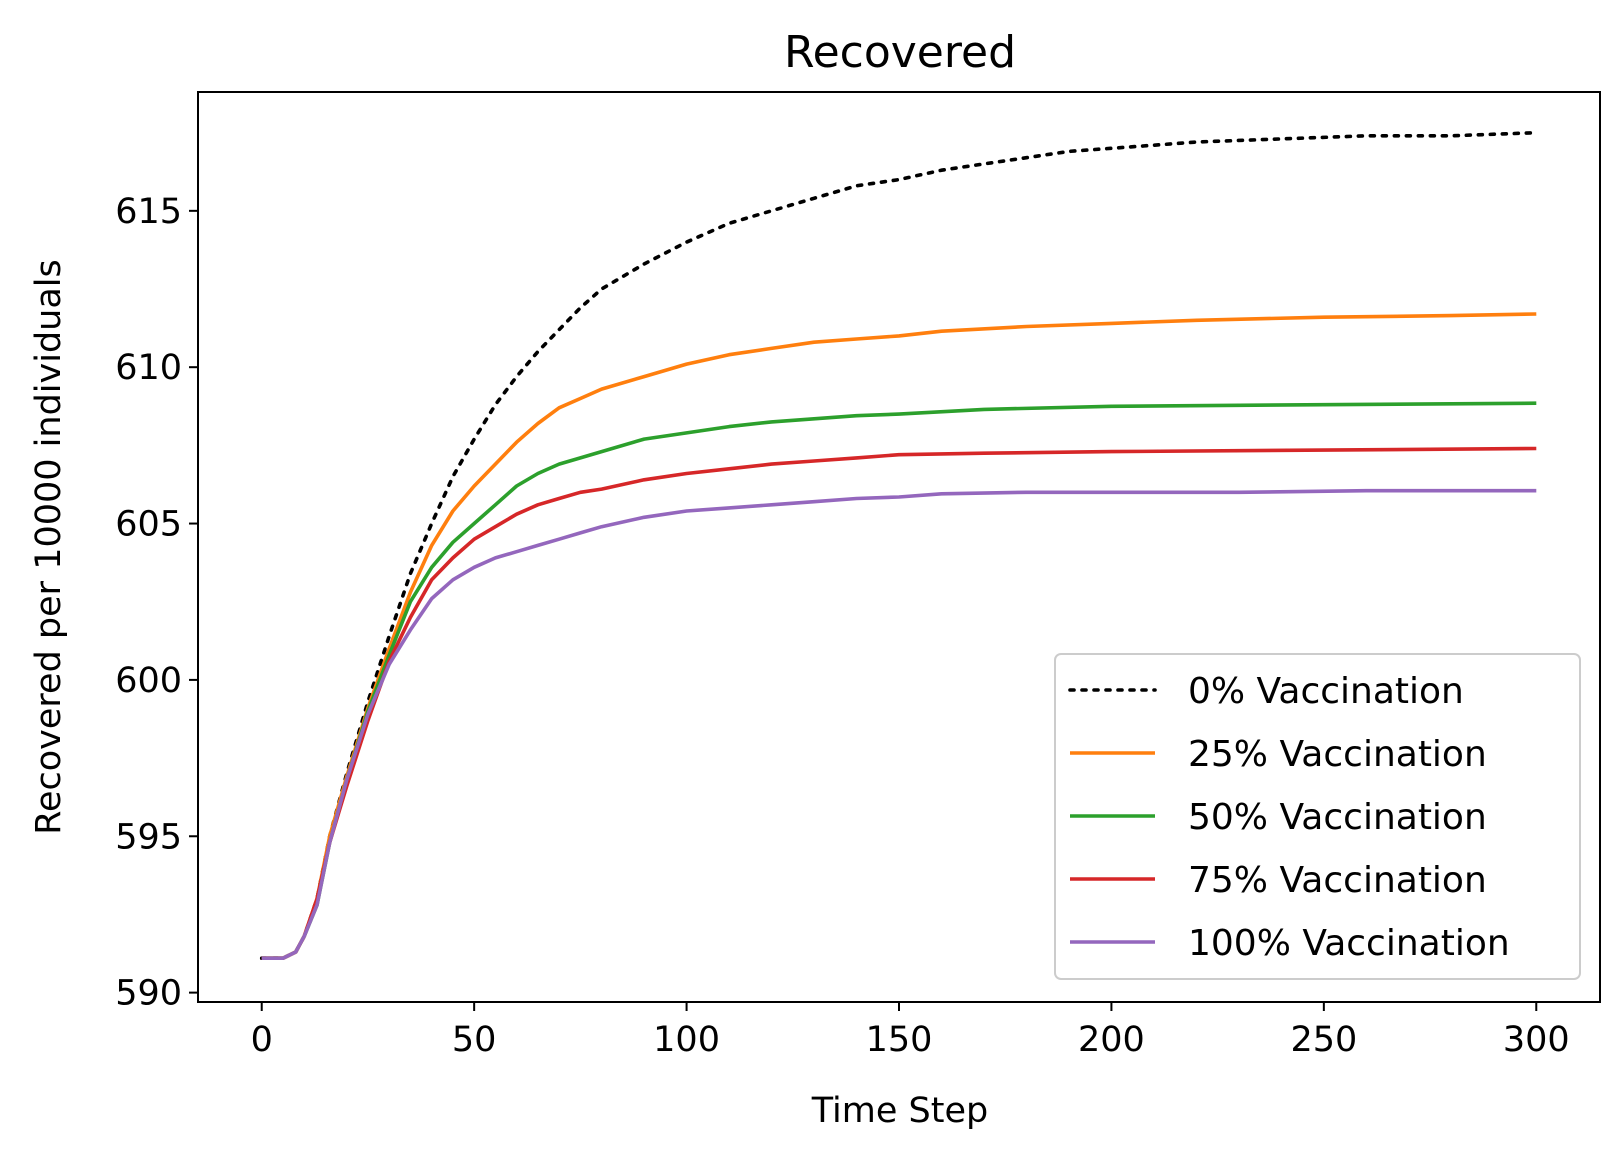  I want to click on x-tick-label: 200, so click(1111, 1040).